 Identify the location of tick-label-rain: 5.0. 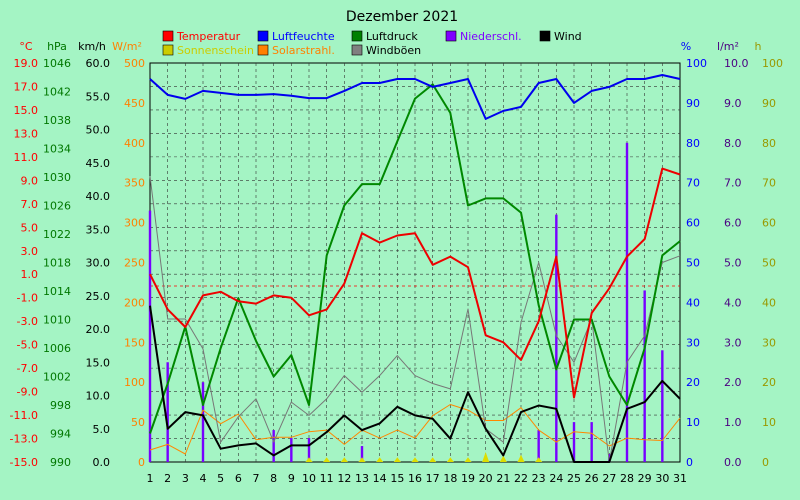
(733, 263).